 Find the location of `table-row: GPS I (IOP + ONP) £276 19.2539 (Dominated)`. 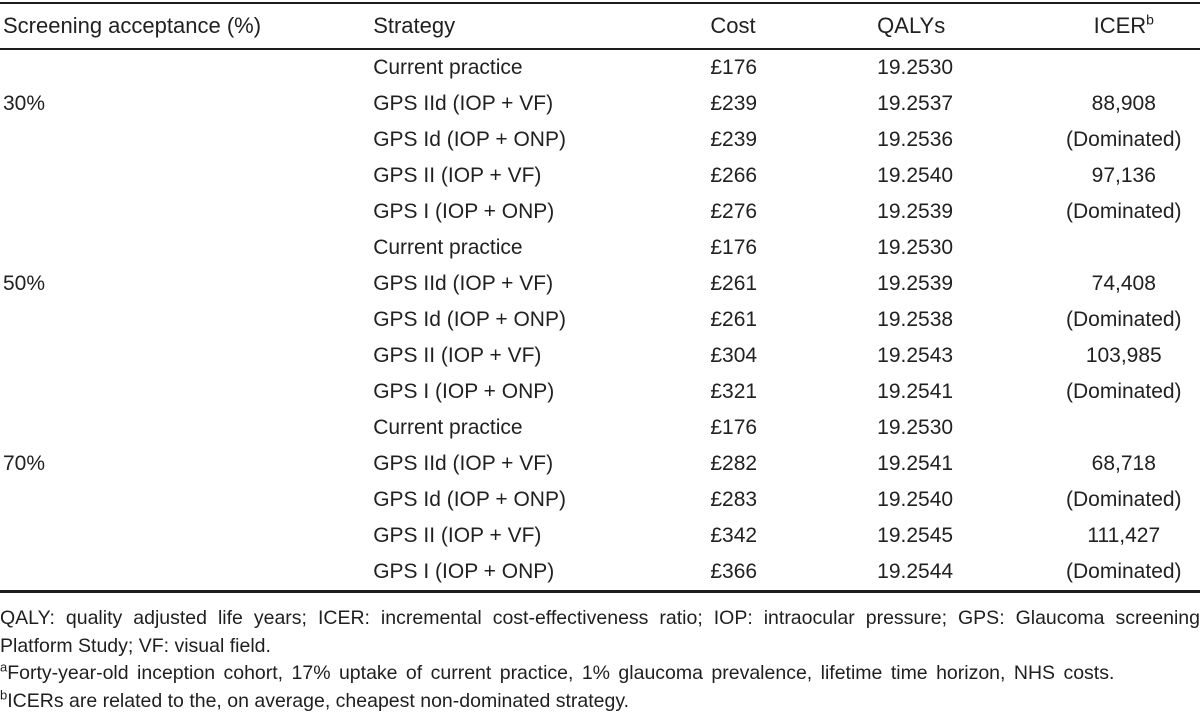

table-row: GPS I (IOP + ONP) £276 19.2539 (Dominated) is located at coordinates (600, 212).